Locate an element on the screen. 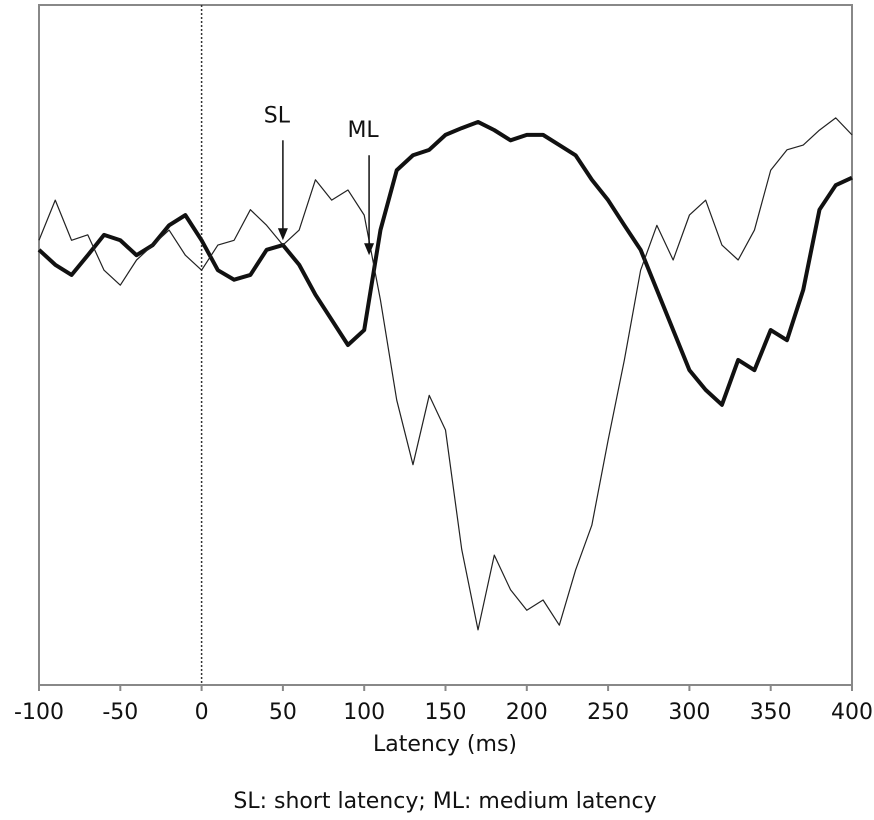 This screenshot has height=820, width=874. x-tick-label: 350 is located at coordinates (771, 712).